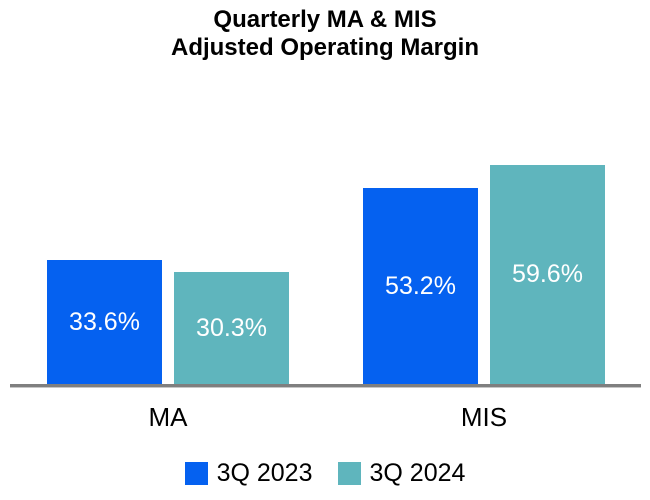  Describe the element at coordinates (417, 473) in the screenshot. I see `legend-label-3q-2024: 3Q 2024` at that location.